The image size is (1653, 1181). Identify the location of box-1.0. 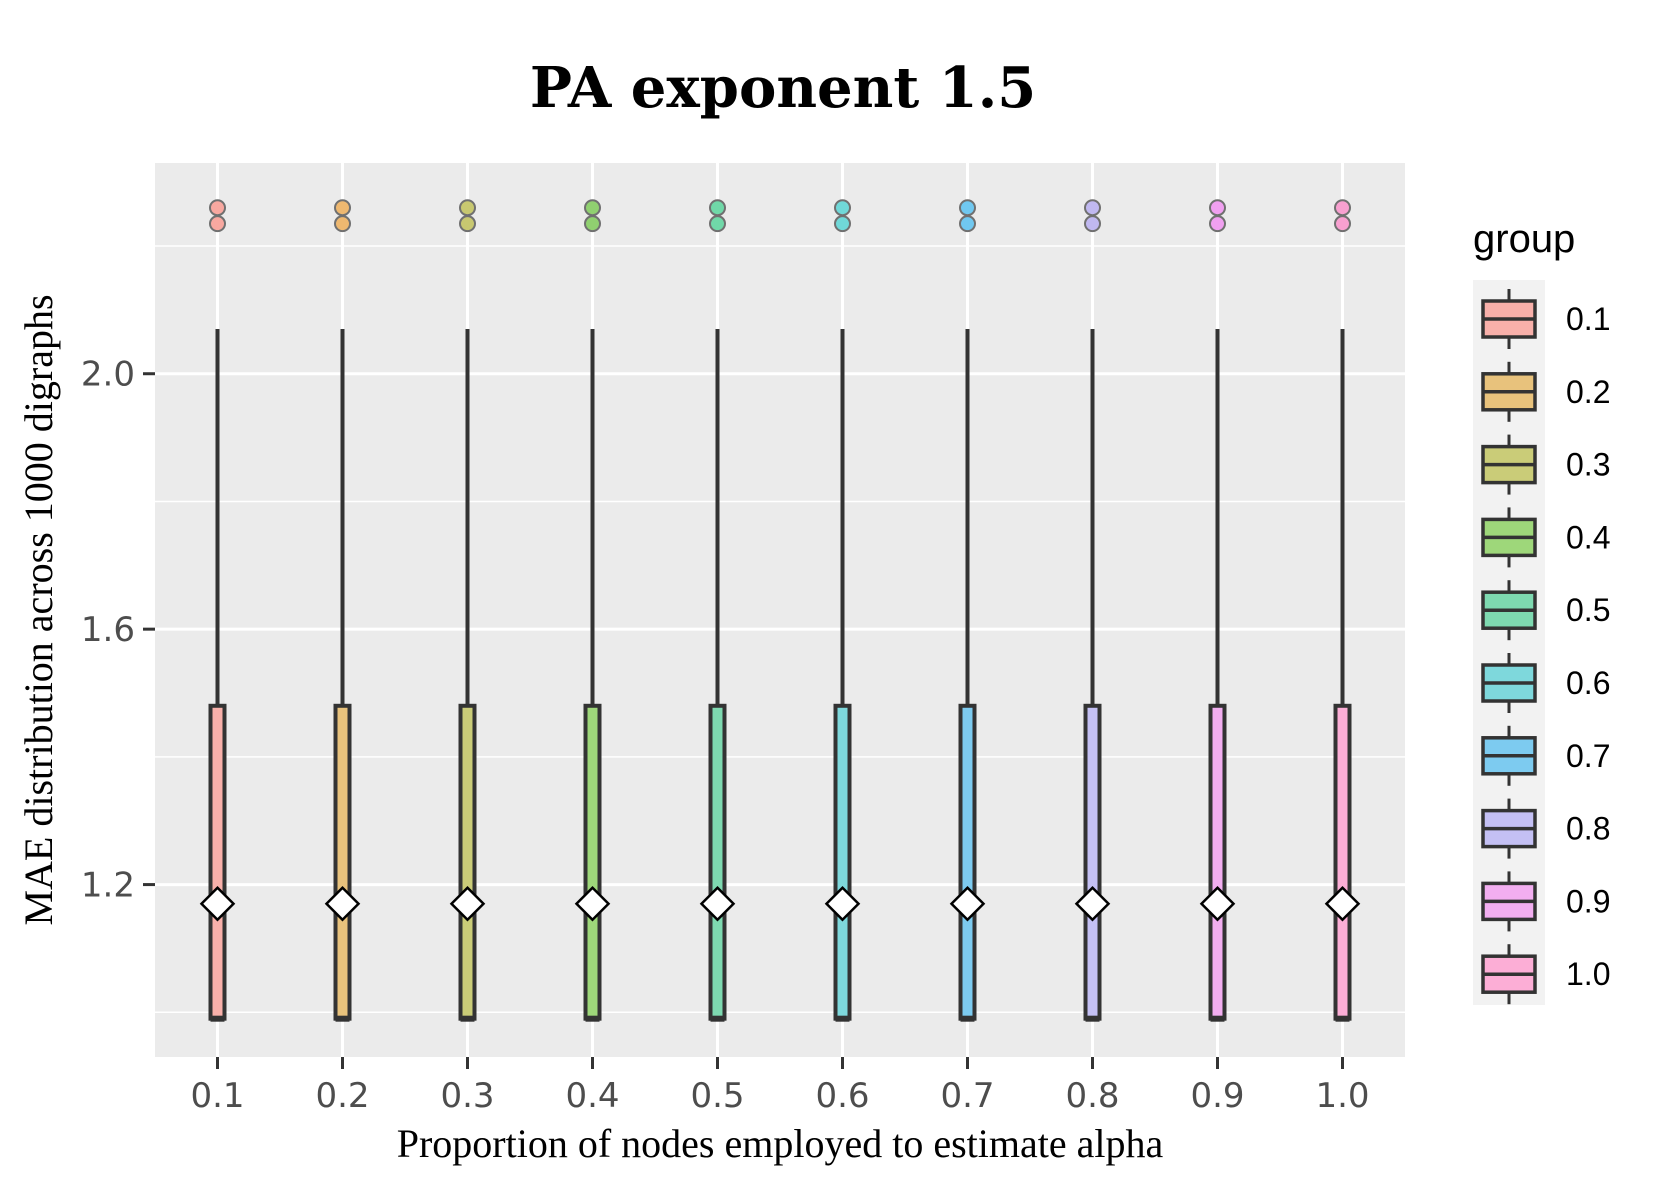
(1342, 862).